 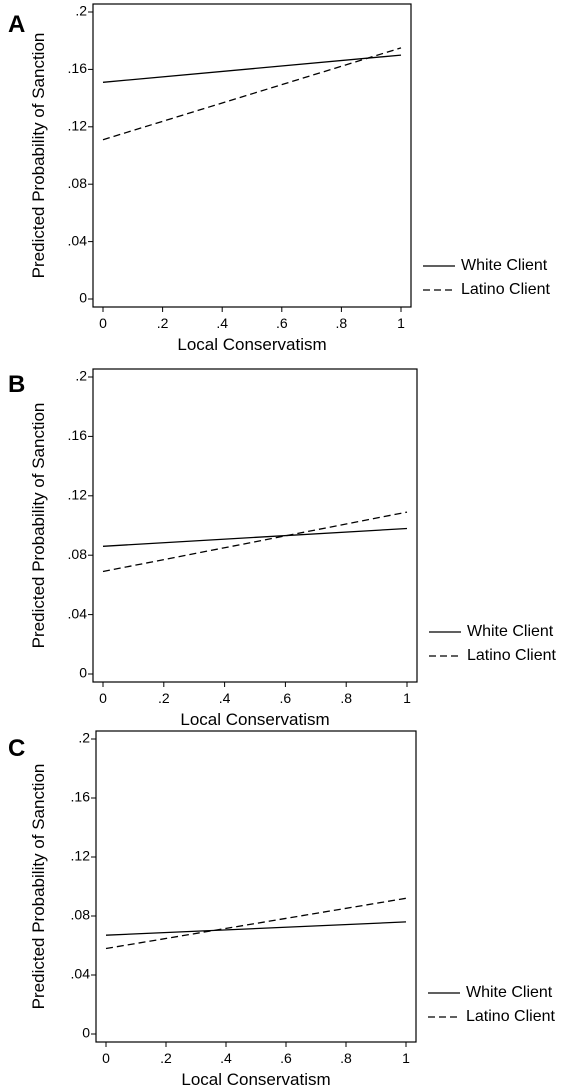 What do you see at coordinates (16, 384) in the screenshot?
I see `panel-letter: B` at bounding box center [16, 384].